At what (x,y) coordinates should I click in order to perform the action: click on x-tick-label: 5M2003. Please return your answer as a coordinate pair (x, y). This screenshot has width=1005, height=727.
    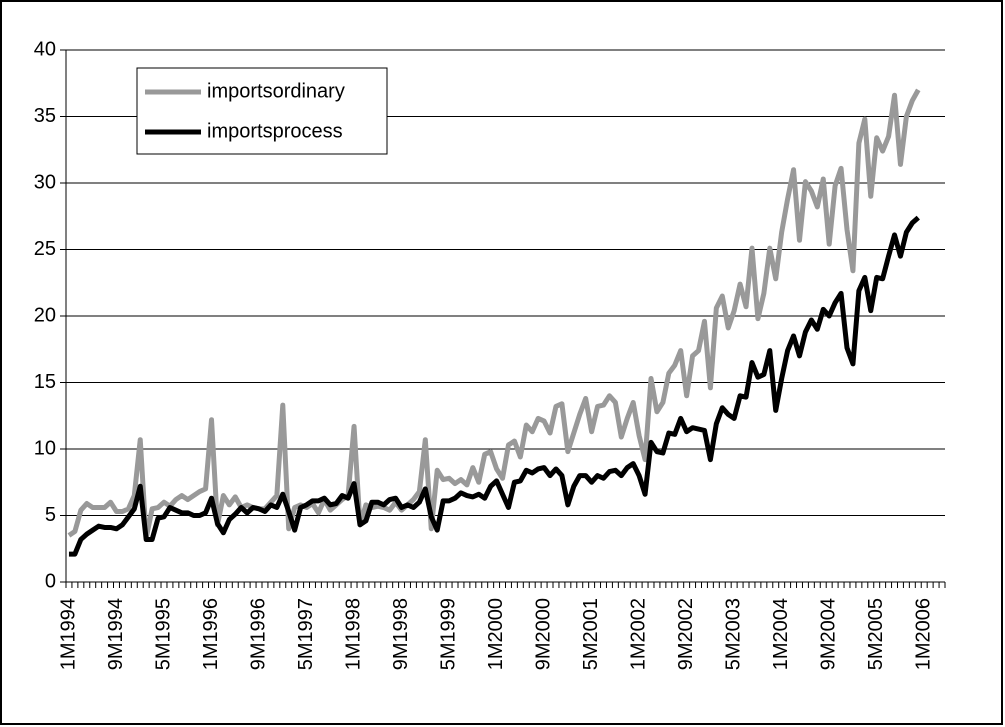
    Looking at the image, I should click on (733, 634).